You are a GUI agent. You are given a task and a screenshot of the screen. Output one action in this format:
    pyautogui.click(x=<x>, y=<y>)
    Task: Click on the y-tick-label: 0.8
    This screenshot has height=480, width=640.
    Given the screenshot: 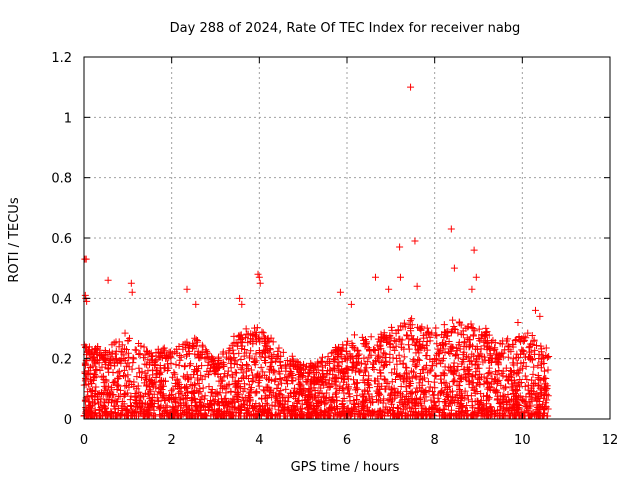 What is the action you would take?
    pyautogui.click(x=61, y=179)
    